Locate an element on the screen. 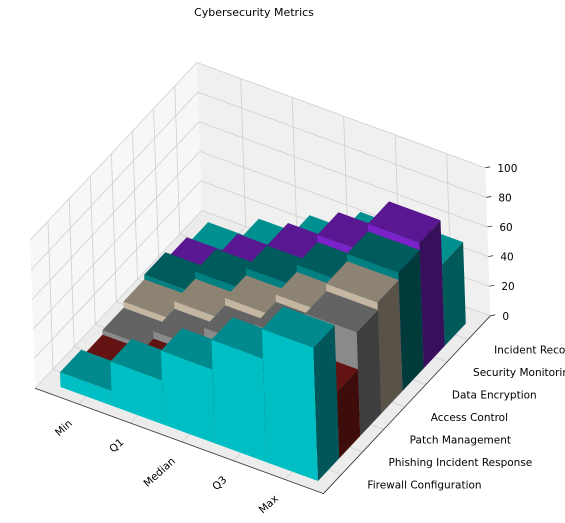 Image resolution: width=565 pixels, height=523 pixels. y-tick-label: Patch Management is located at coordinates (460, 440).